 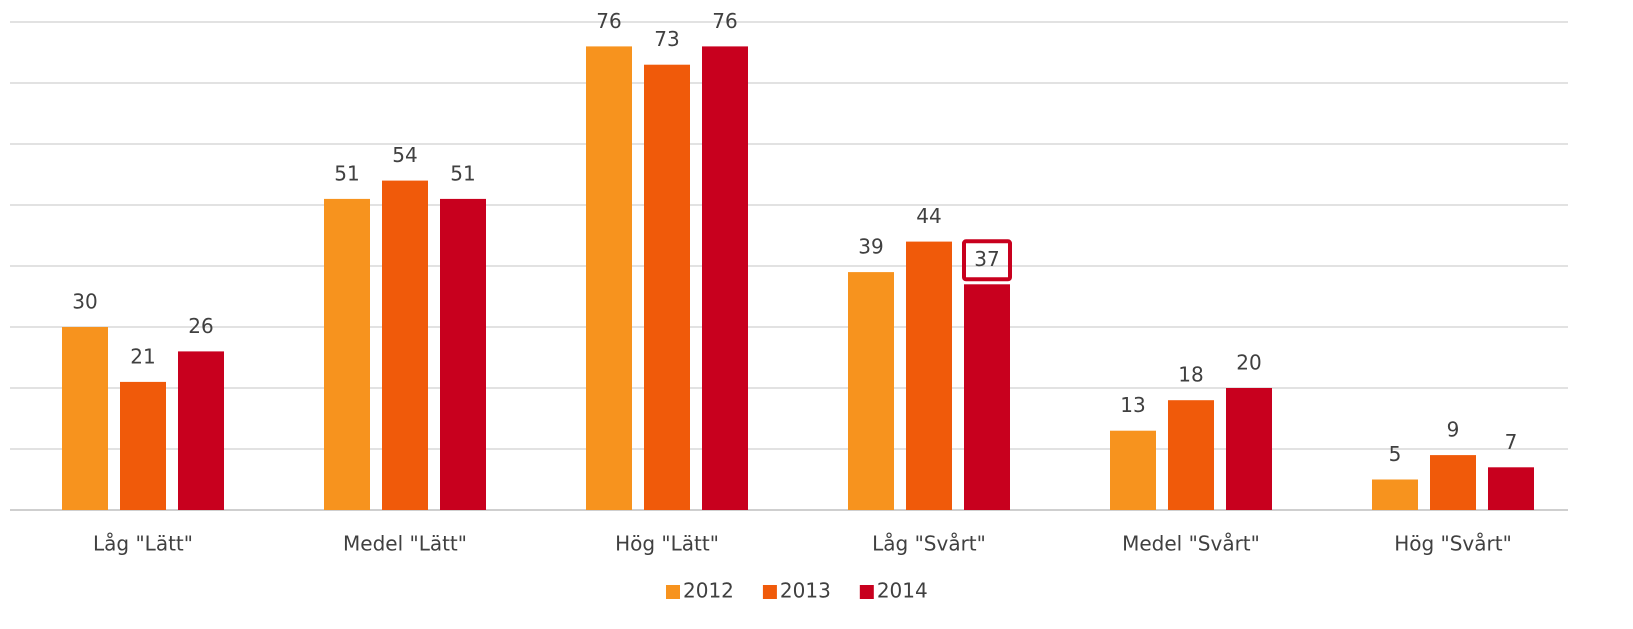 I want to click on data-label: 7, so click(x=1511, y=442).